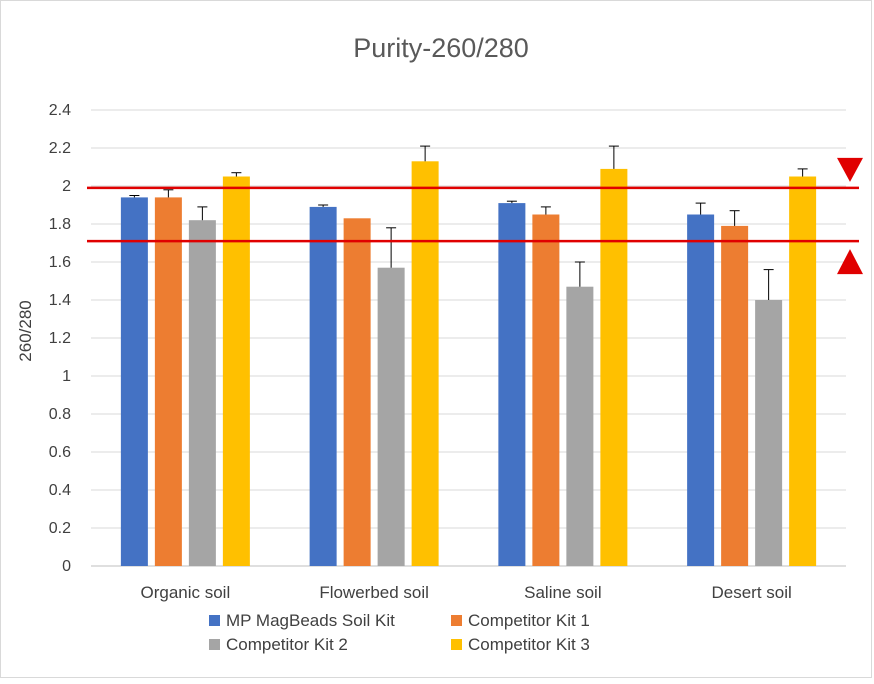  Describe the element at coordinates (60, 452) in the screenshot. I see `y-tick-label: 0.6` at that location.